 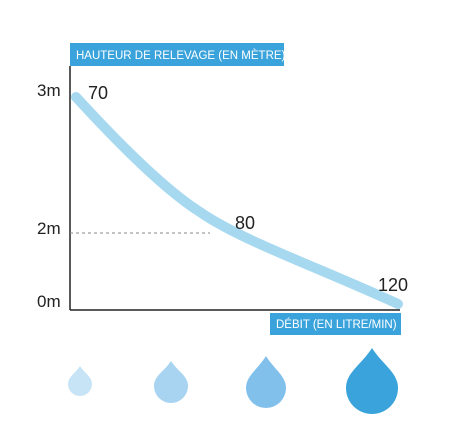 I want to click on y-axis-label-bg, so click(x=177, y=54).